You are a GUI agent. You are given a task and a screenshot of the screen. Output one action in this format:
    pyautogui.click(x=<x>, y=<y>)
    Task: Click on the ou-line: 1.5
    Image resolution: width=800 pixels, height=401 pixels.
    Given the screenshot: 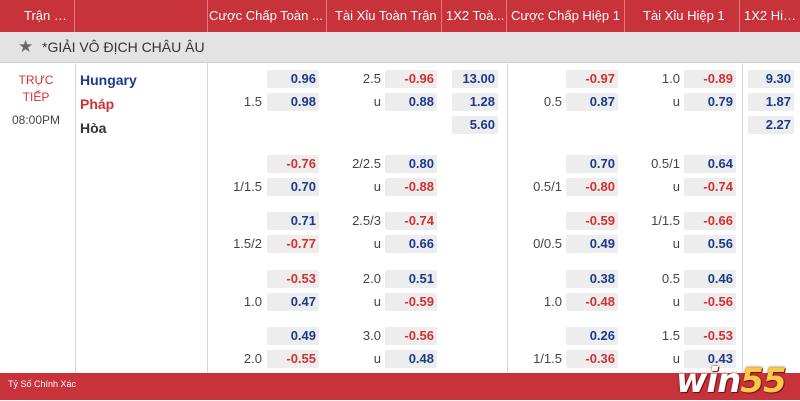 What is the action you would take?
    pyautogui.click(x=670, y=335)
    